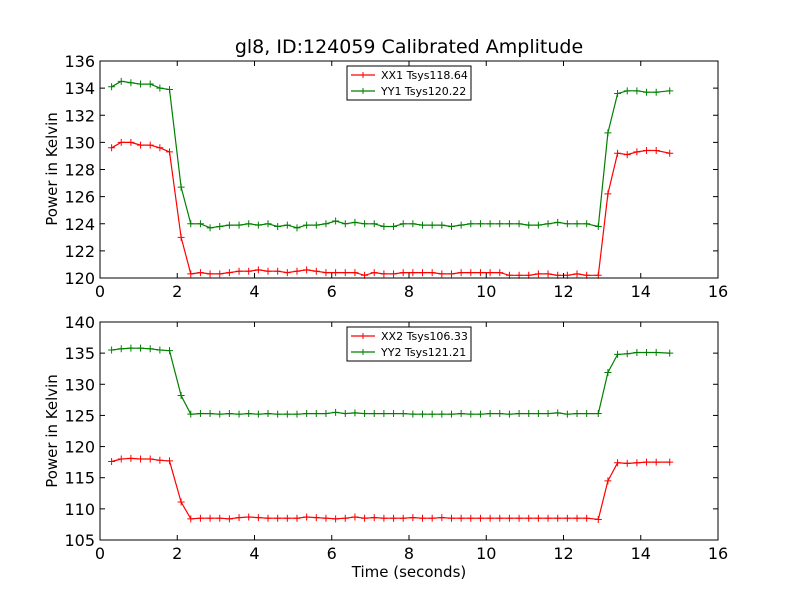 The image size is (800, 605). Describe the element at coordinates (100, 291) in the screenshot. I see `top-x-tick-label: 0` at that location.